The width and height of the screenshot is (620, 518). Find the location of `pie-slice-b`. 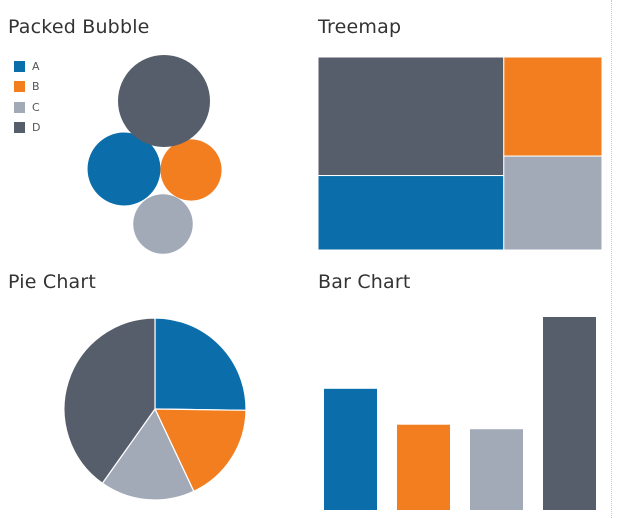

pie-slice-b is located at coordinates (200, 450).